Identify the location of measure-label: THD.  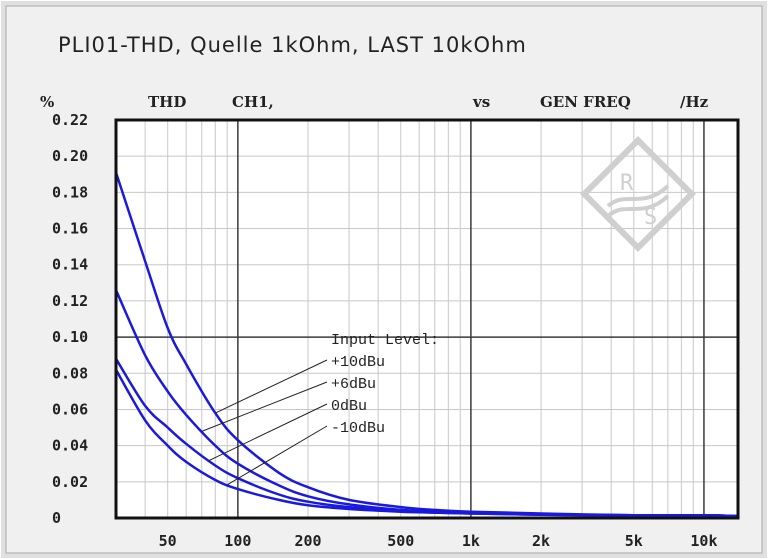
(167, 102).